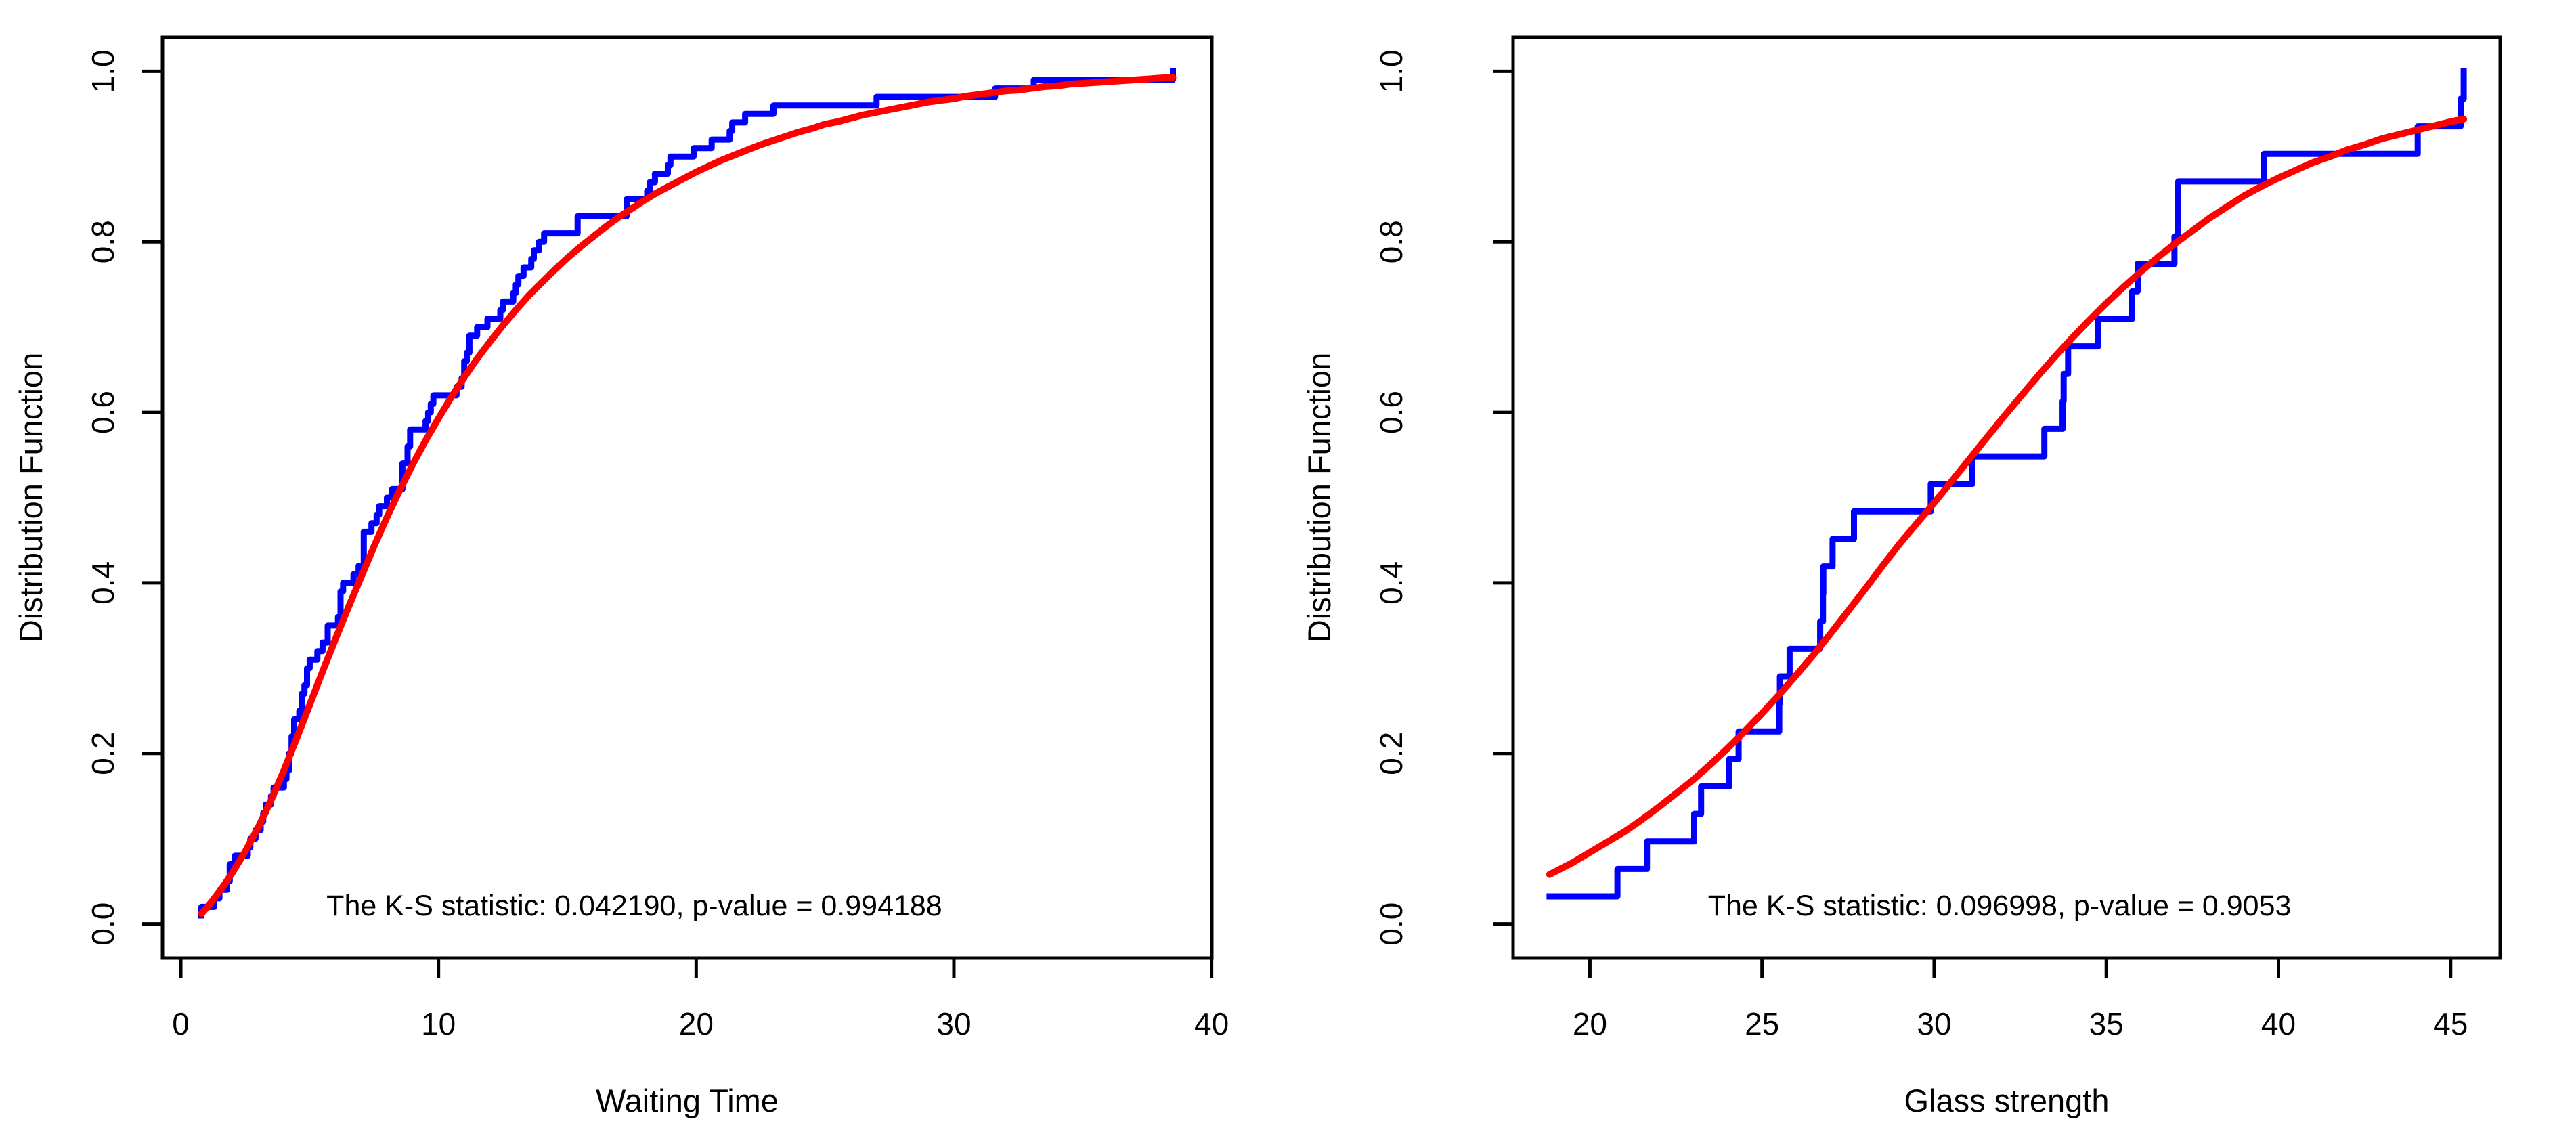 The image size is (2576, 1130). I want to click on x-tick-label: 0, so click(181, 1023).